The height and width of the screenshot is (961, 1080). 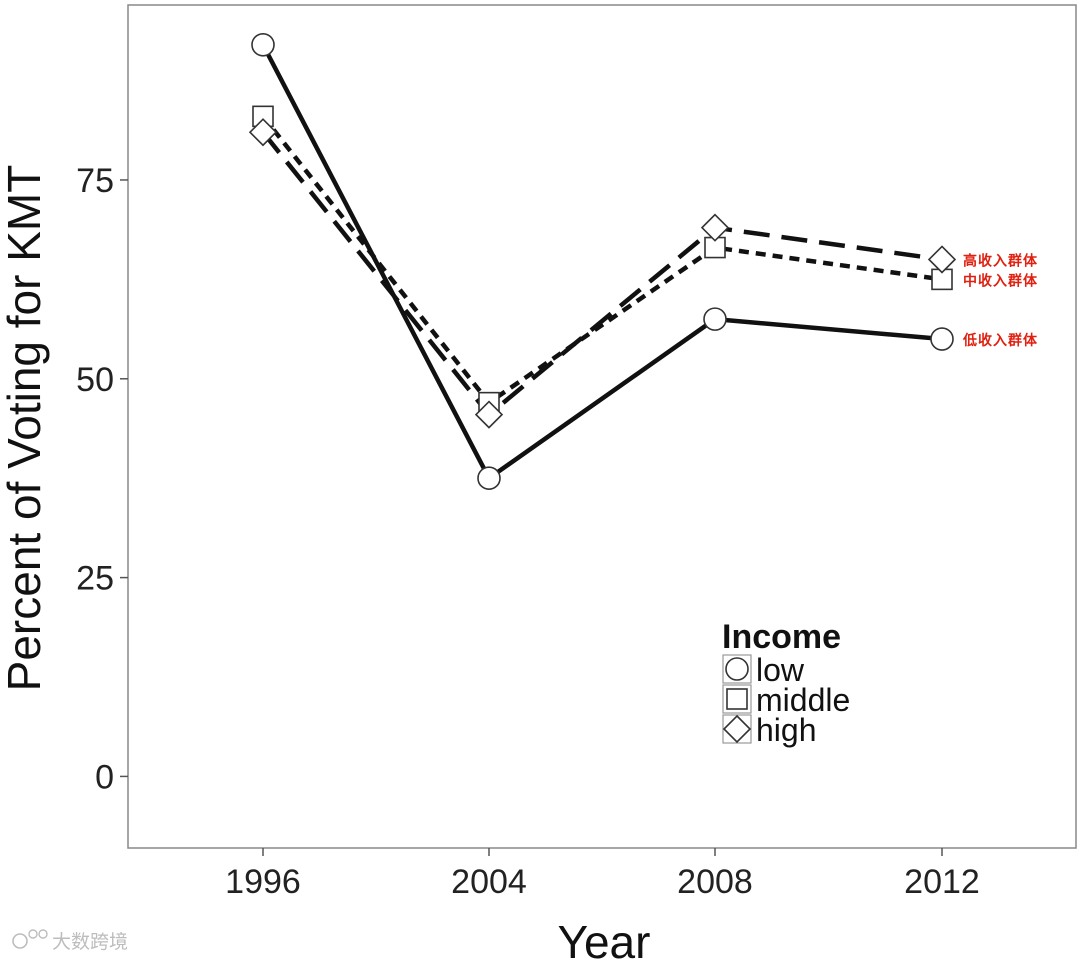 I want to click on legend-label-low: low, so click(x=780, y=670).